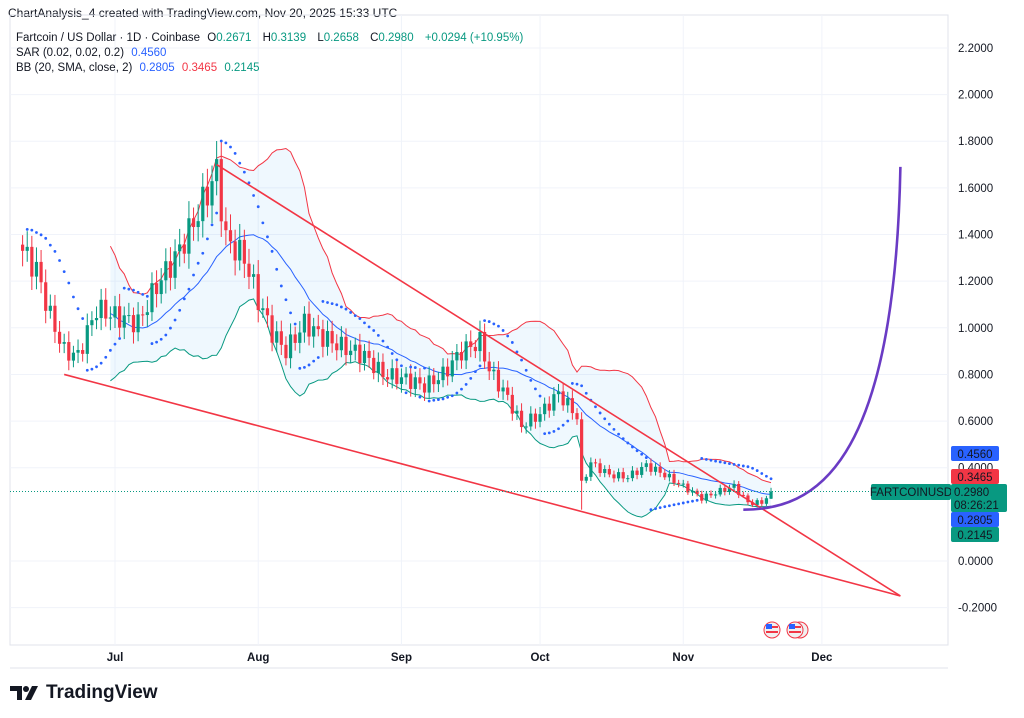 Image resolution: width=1024 pixels, height=718 pixels. I want to click on bb-label: BB (20, SMA, close, 2), so click(74, 68).